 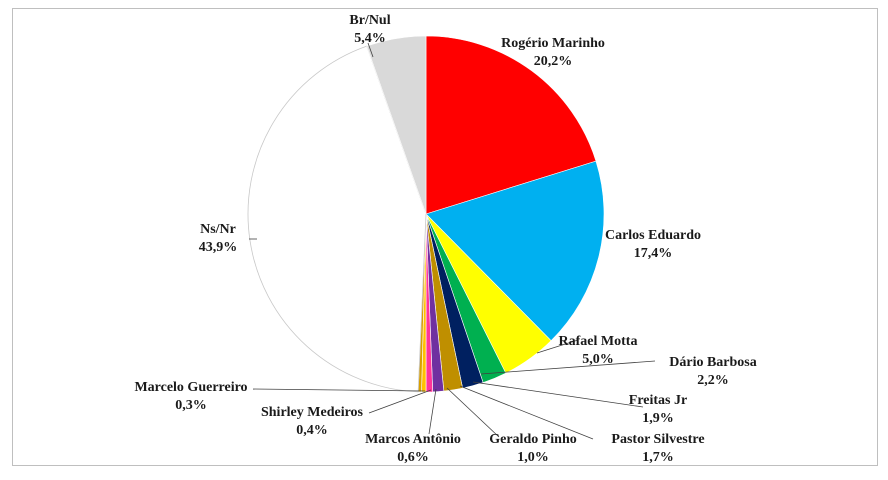 What do you see at coordinates (568, 367) in the screenshot?
I see `leader-line-dario-barbosa` at bounding box center [568, 367].